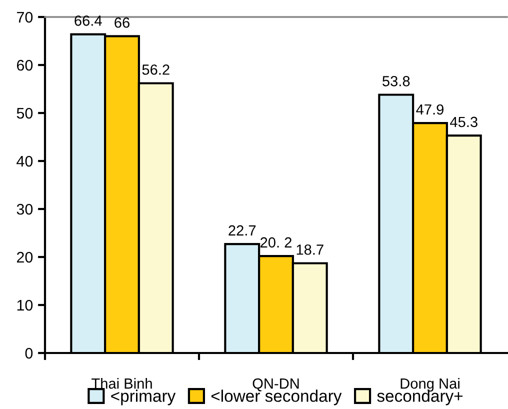  What do you see at coordinates (143, 398) in the screenshot?
I see `legend-label: <primary` at bounding box center [143, 398].